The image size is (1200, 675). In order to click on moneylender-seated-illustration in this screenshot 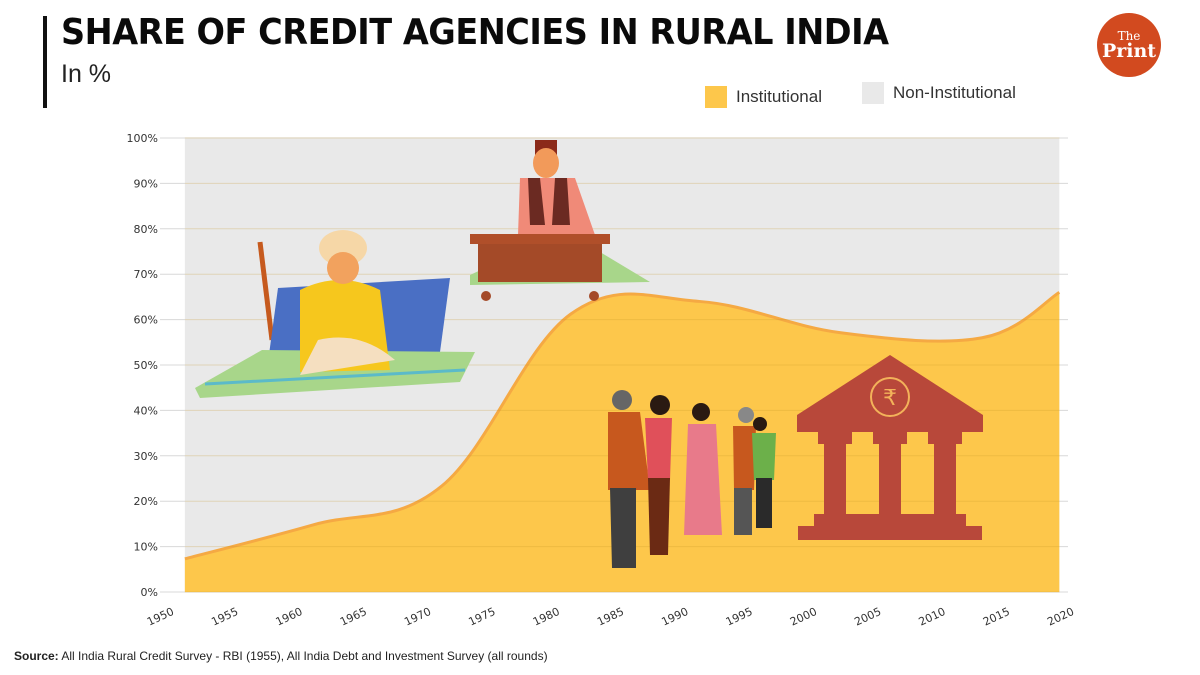, I will do `click(335, 314)`.